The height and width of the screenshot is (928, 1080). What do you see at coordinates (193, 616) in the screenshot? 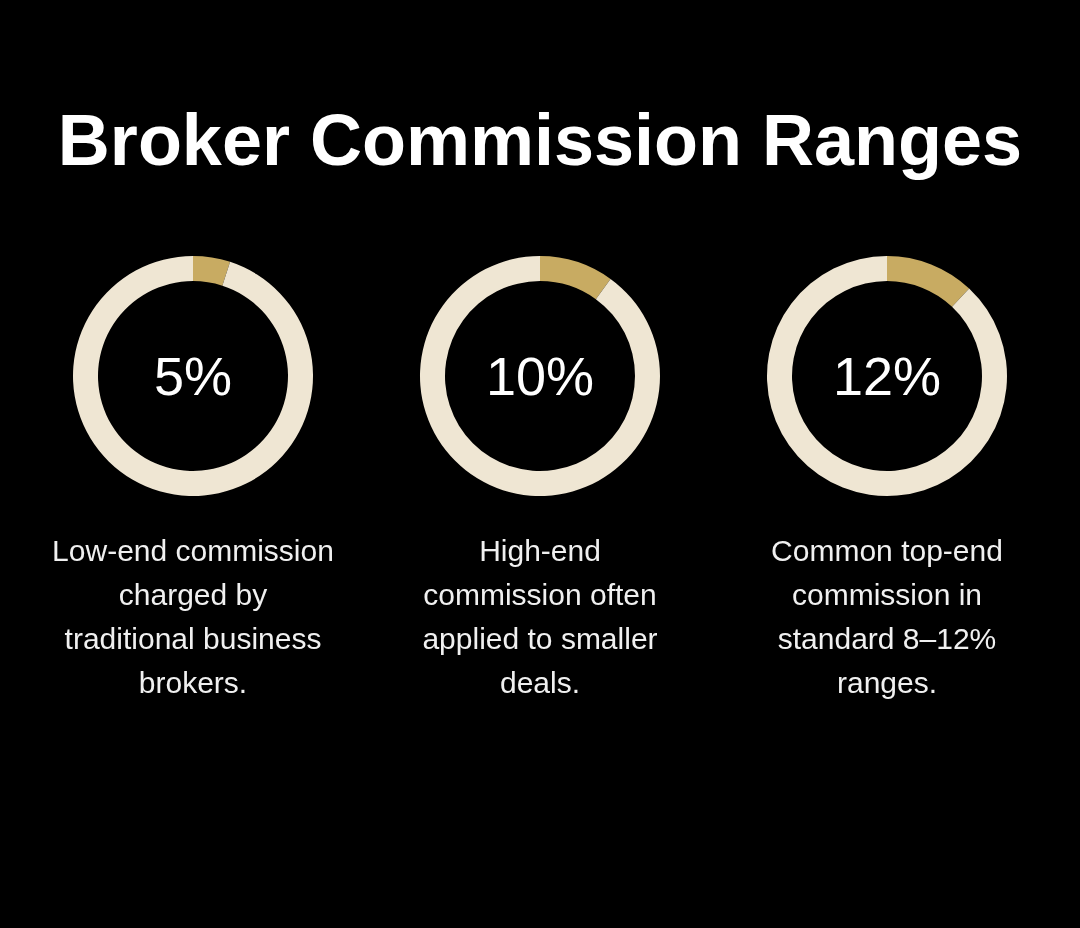
I see `text: Low-end commission charged by traditional business brokers.` at bounding box center [193, 616].